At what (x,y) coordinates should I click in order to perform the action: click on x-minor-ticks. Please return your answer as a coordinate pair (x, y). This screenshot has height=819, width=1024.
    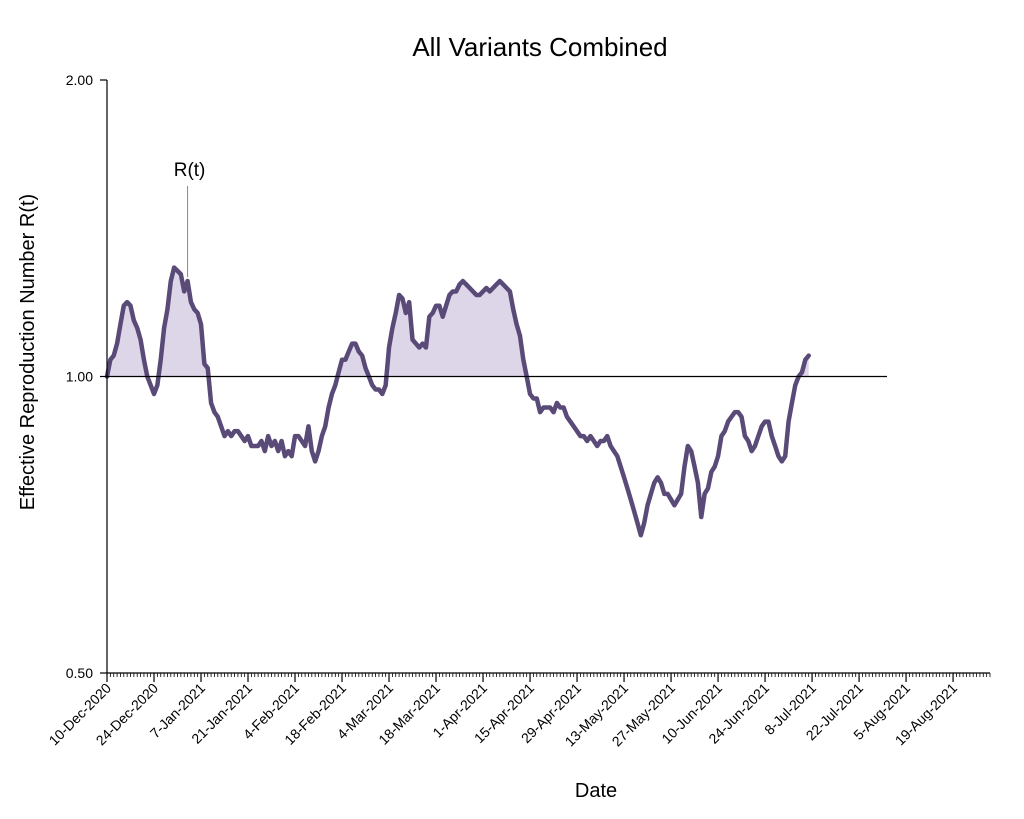
    Looking at the image, I should click on (548, 675).